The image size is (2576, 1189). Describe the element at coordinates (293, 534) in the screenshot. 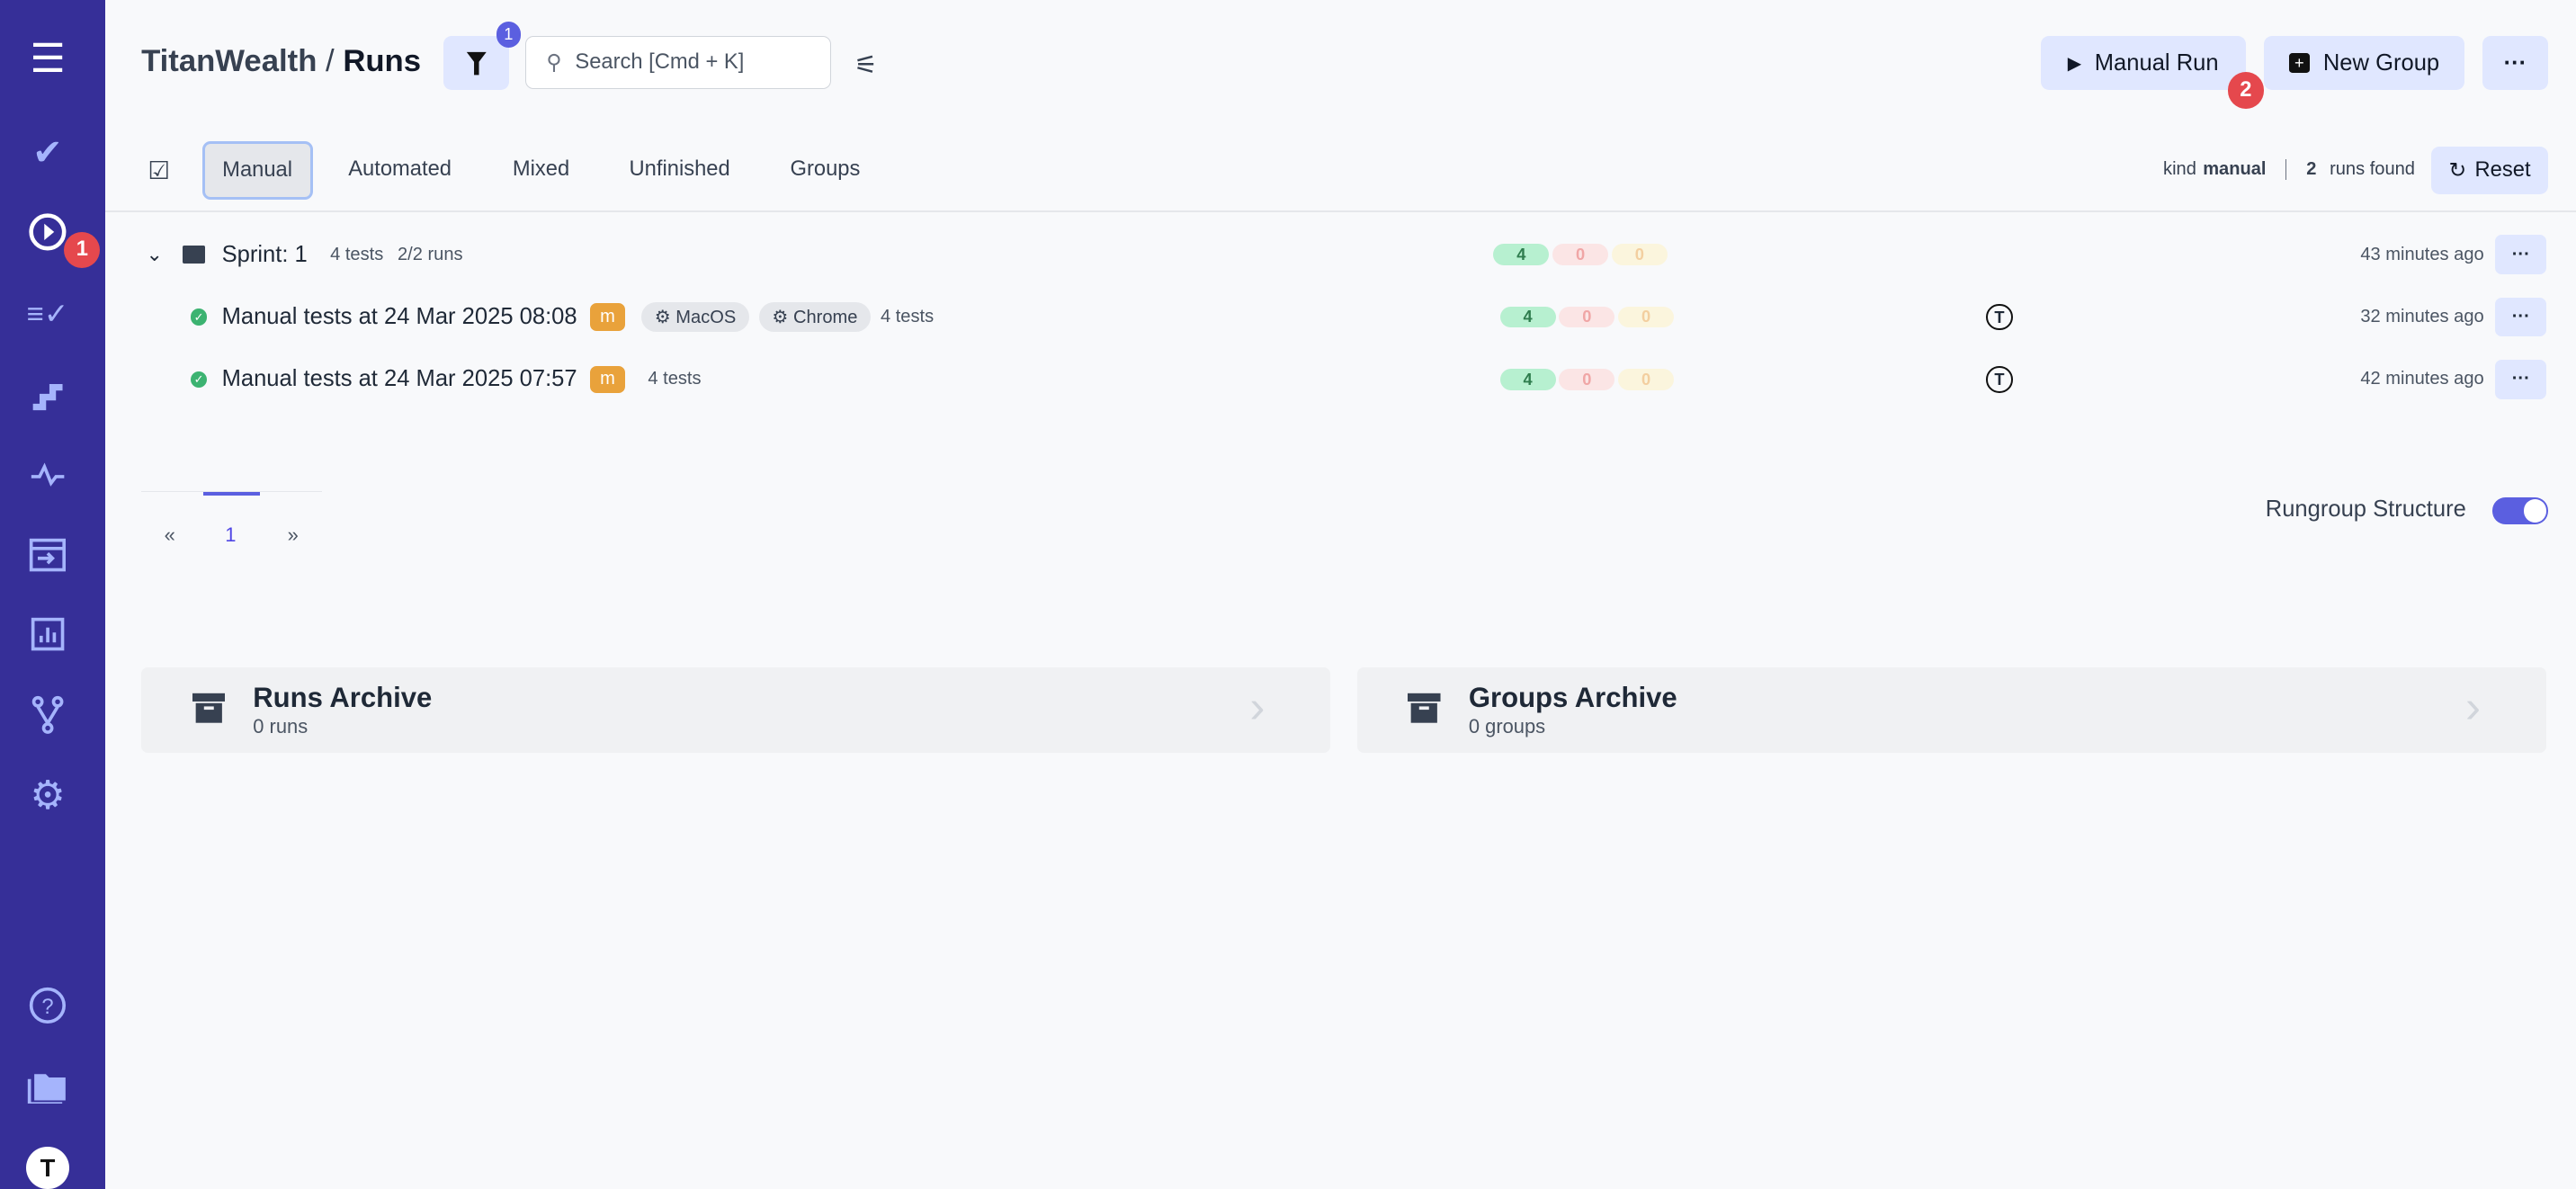

I see `next-page-button: »` at that location.